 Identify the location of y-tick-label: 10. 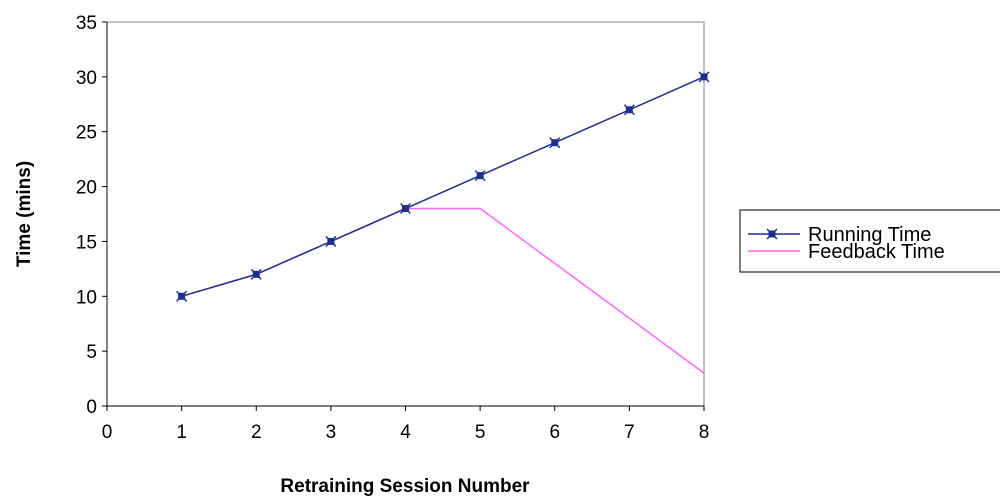
(86, 297).